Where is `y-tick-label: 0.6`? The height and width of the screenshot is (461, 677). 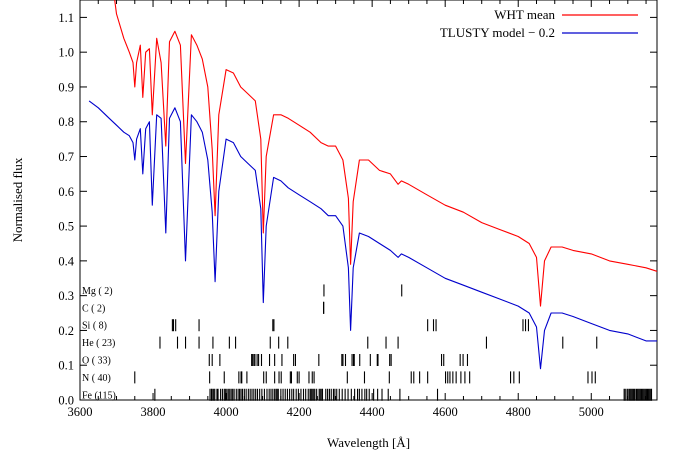
y-tick-label: 0.6 is located at coordinates (66, 192).